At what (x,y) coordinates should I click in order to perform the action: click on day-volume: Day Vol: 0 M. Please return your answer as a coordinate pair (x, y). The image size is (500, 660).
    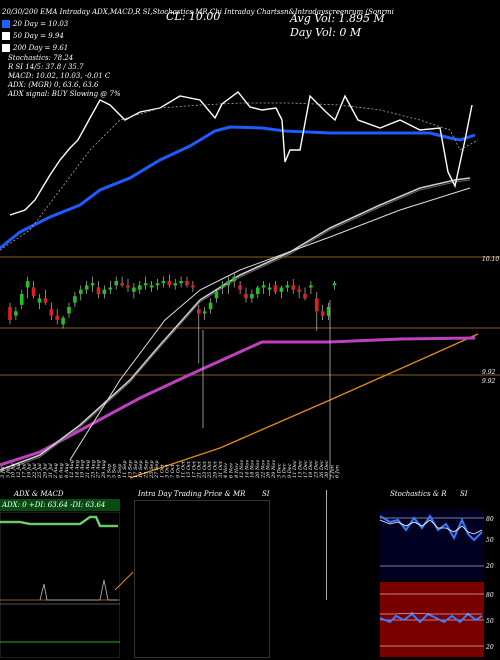
    Looking at the image, I should click on (326, 32).